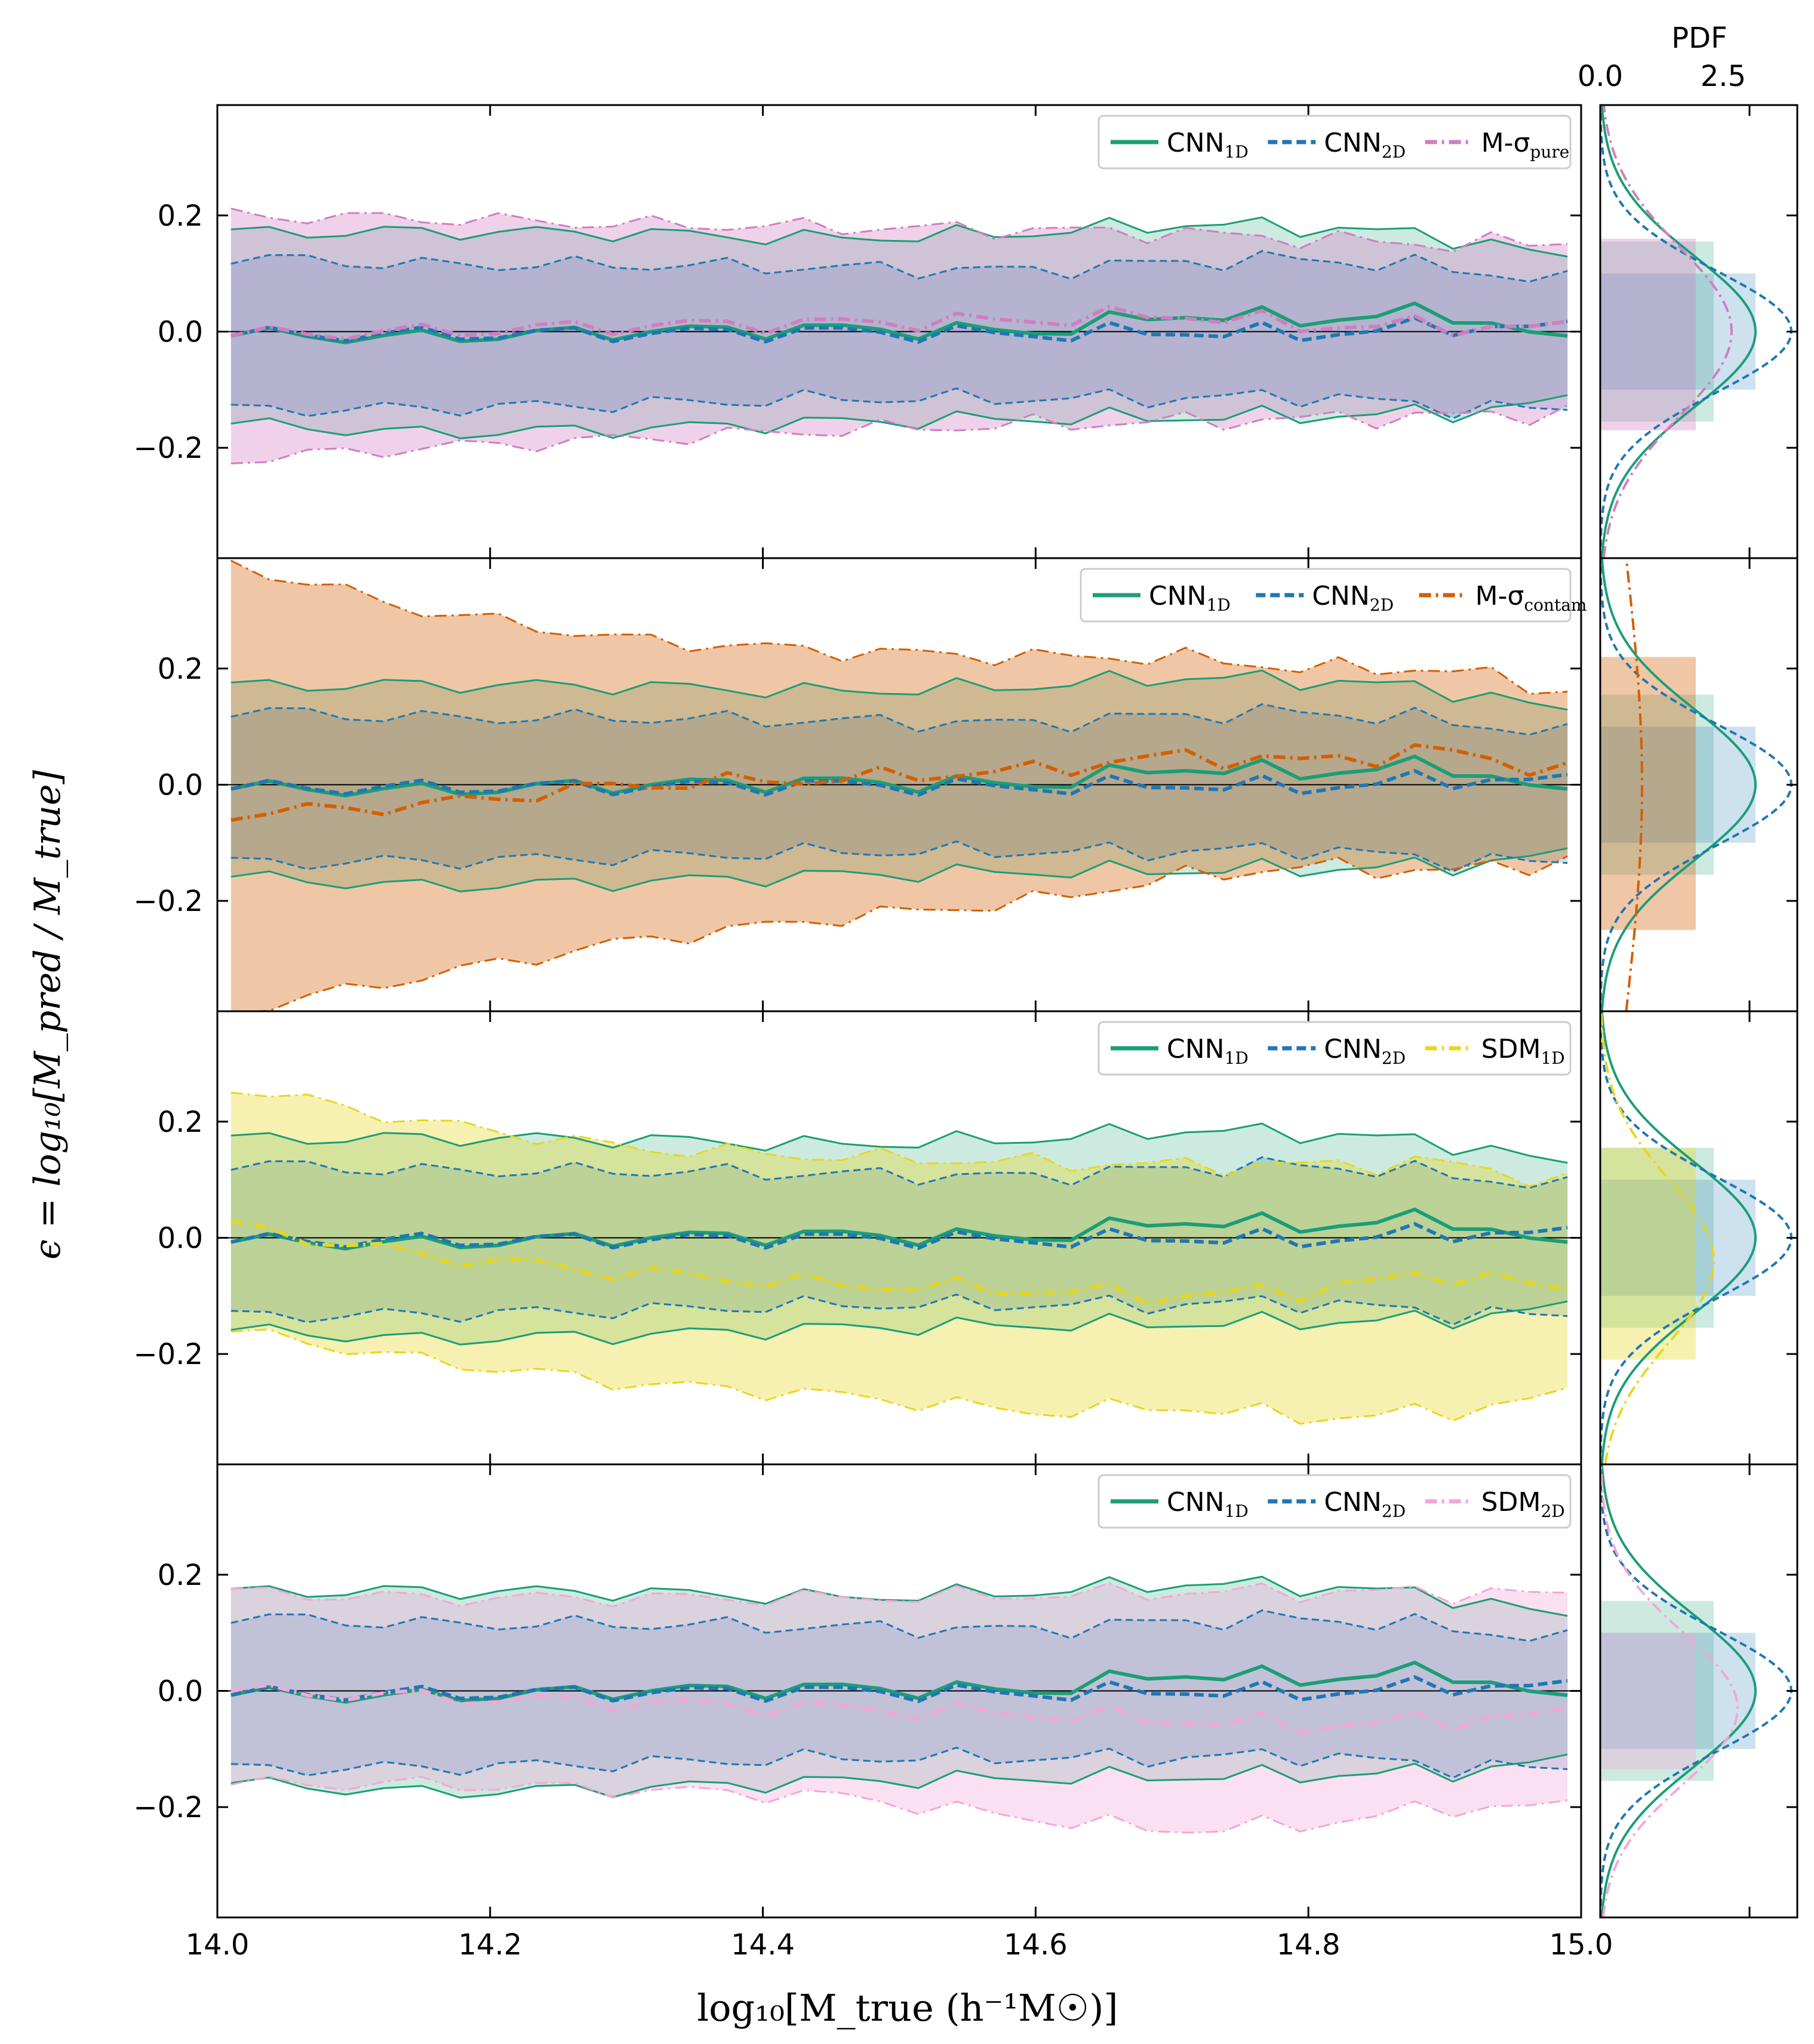 This screenshot has width=1814, height=2044. I want to click on pdf-tick-label-0: 0.0, so click(1600, 76).